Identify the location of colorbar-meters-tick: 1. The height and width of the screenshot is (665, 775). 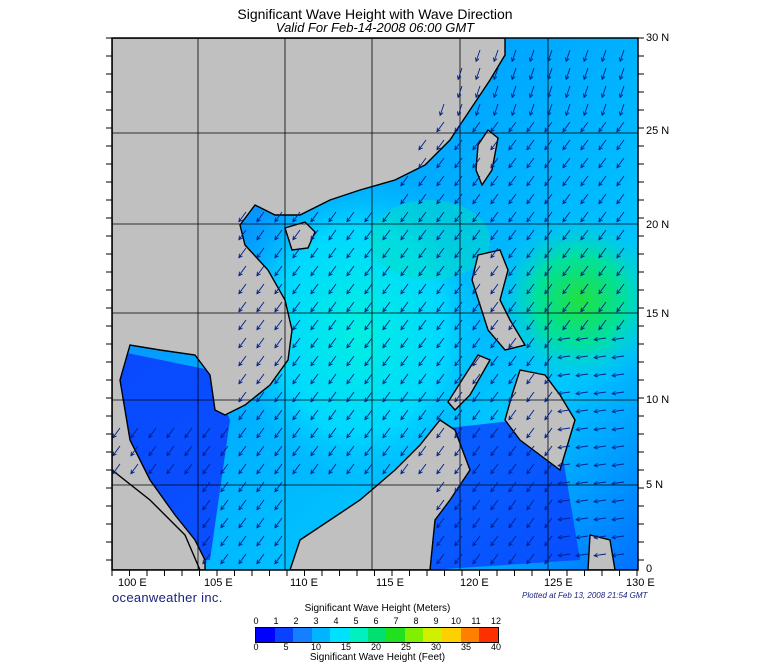
(276, 621).